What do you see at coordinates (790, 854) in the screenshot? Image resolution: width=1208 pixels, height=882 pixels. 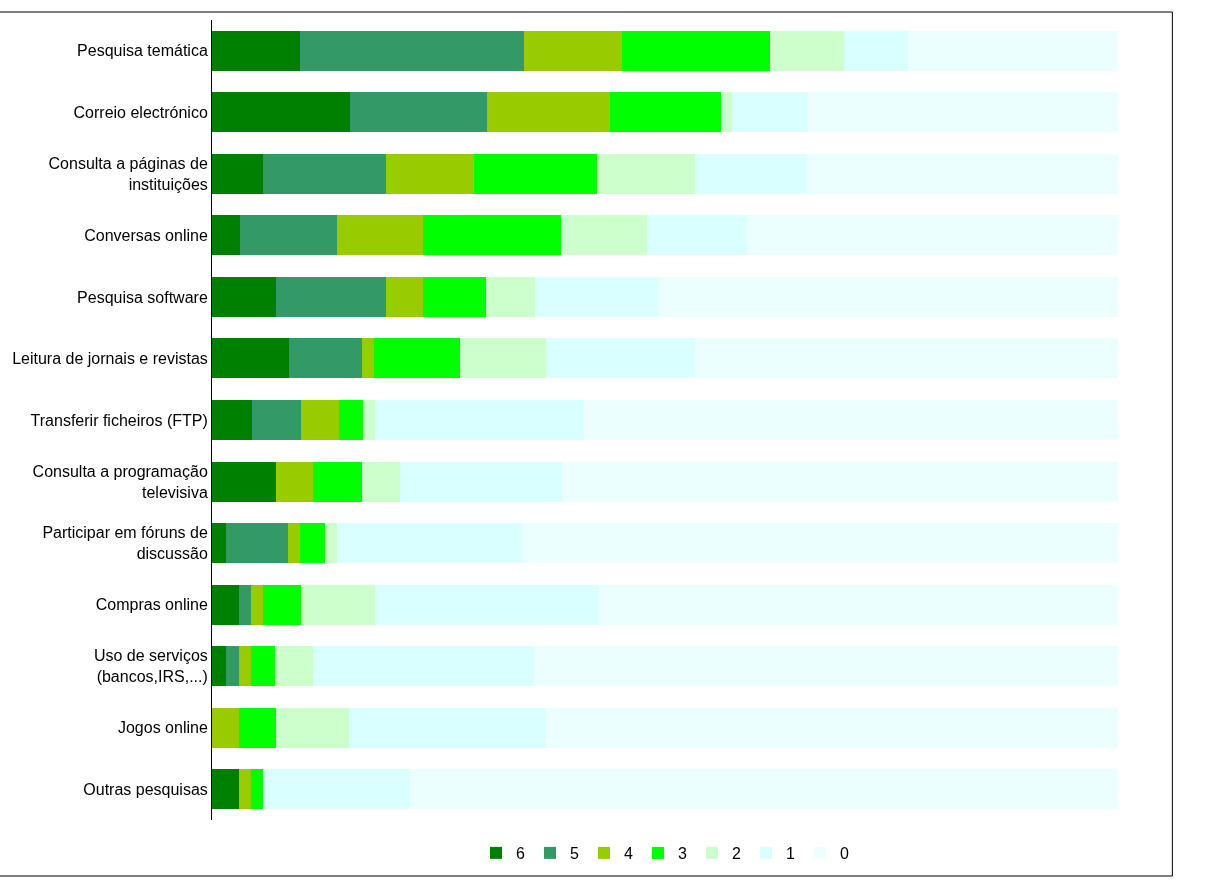 I see `legend-label: 1` at bounding box center [790, 854].